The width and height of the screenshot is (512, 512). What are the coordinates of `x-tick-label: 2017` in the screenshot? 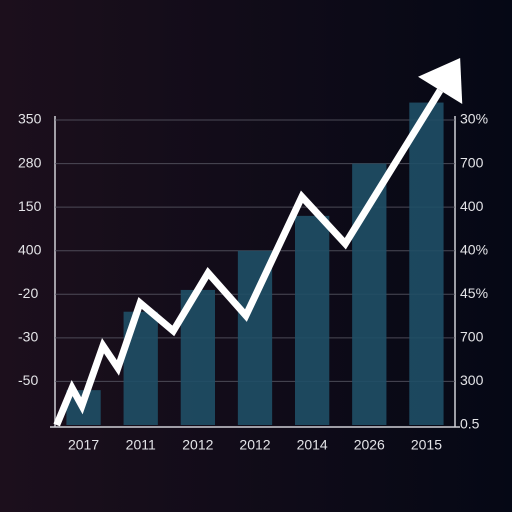 It's located at (83, 445).